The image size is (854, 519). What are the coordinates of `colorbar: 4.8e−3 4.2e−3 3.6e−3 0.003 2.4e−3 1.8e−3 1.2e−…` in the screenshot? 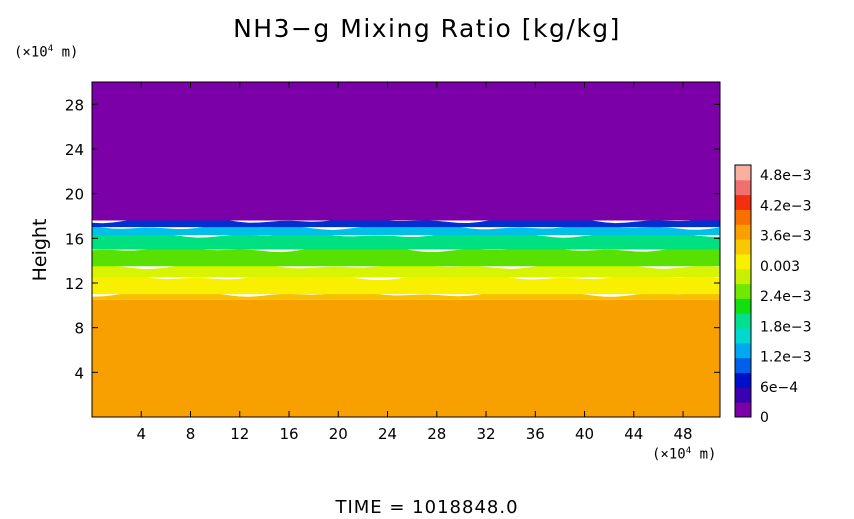 It's located at (773, 295).